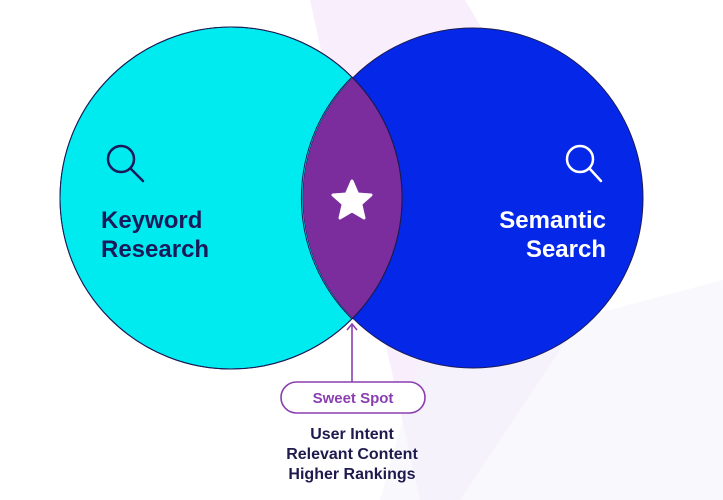 This screenshot has width=723, height=500. Describe the element at coordinates (351, 474) in the screenshot. I see `benefit-item: Higher Rankings` at that location.